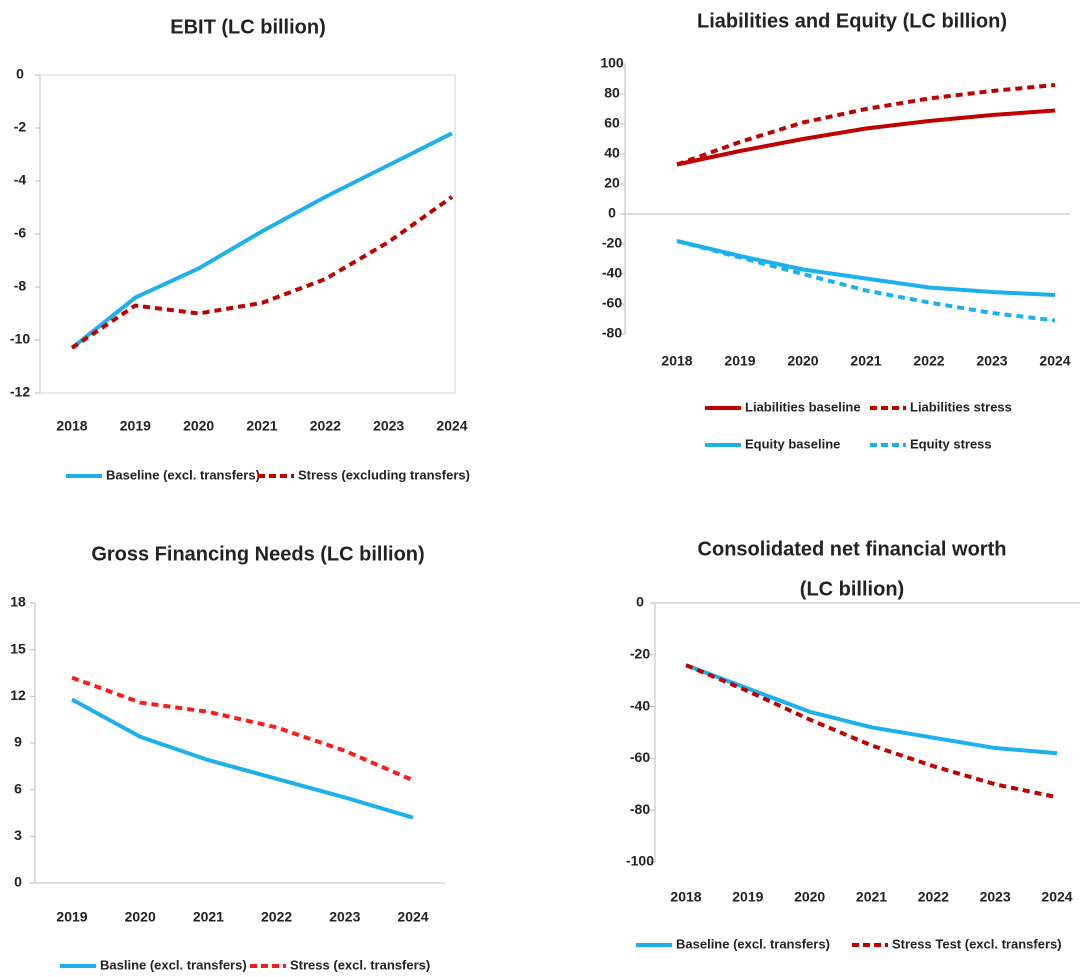 This screenshot has height=977, width=1084. I want to click on y-tick-label: 6, so click(18, 788).